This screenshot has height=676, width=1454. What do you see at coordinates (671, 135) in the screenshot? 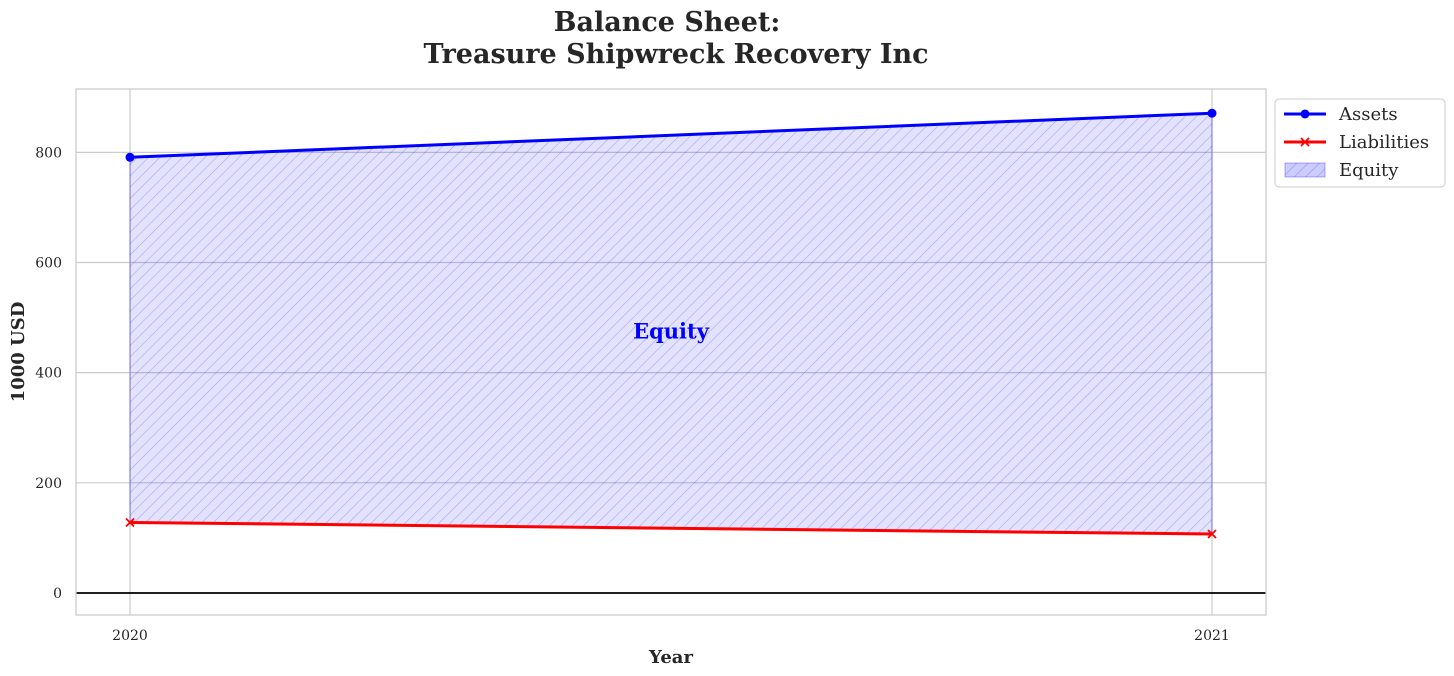
I see `series-line-assets` at bounding box center [671, 135].